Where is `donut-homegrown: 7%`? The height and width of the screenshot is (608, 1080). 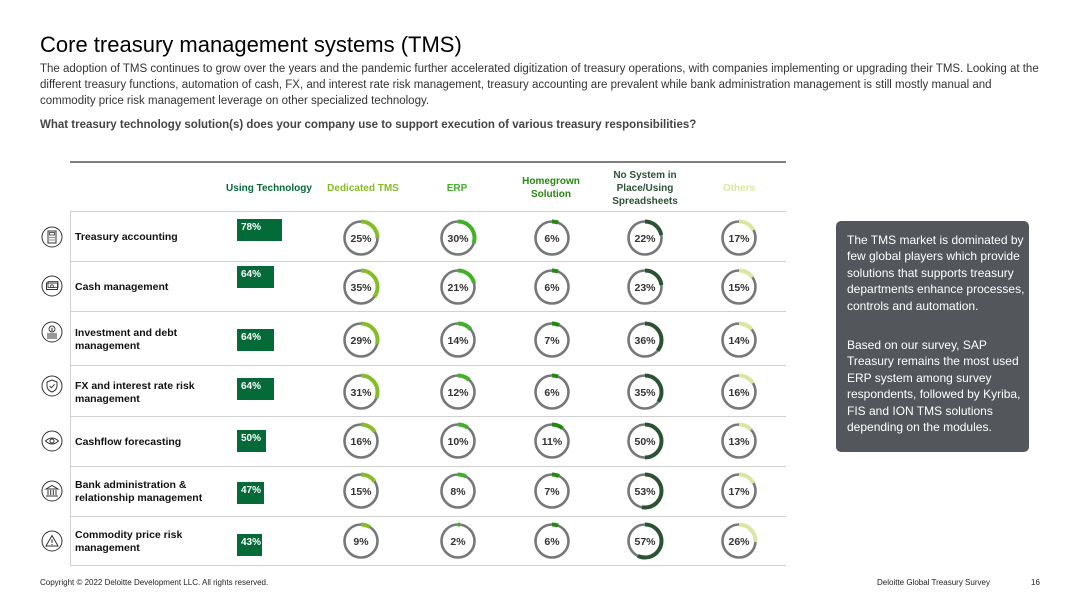
donut-homegrown: 7% is located at coordinates (552, 491).